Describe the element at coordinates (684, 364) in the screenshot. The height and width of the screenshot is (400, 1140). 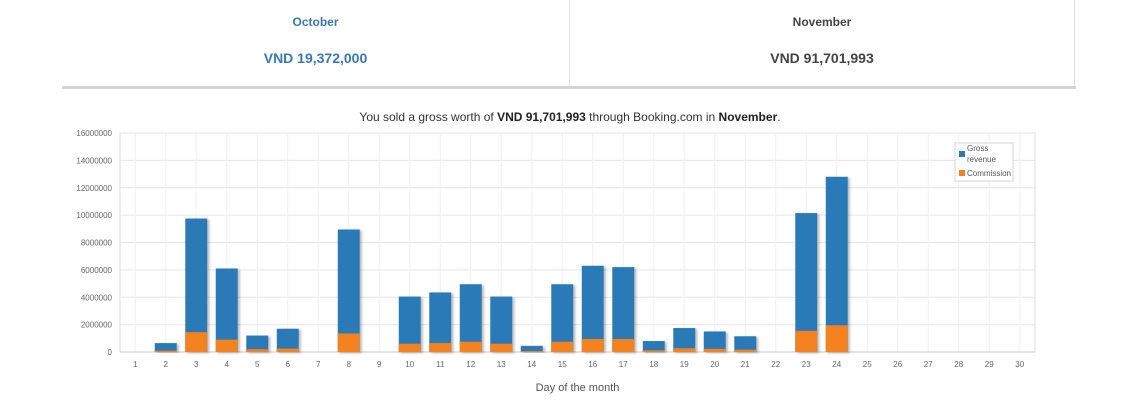
I see `x-tick-label: 19` at that location.